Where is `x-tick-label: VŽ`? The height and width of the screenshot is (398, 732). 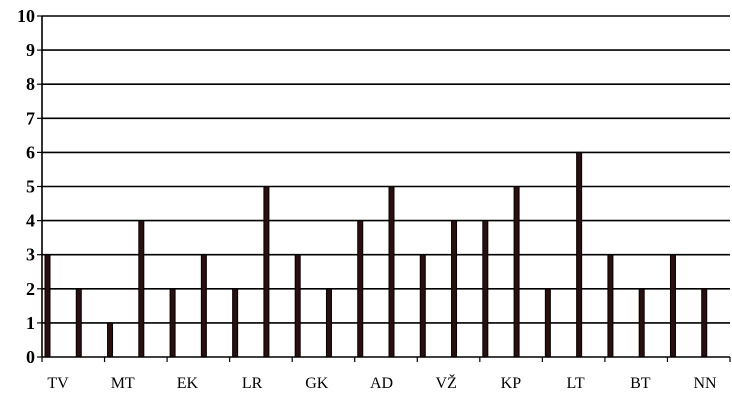
x-tick-label: VŽ is located at coordinates (446, 382).